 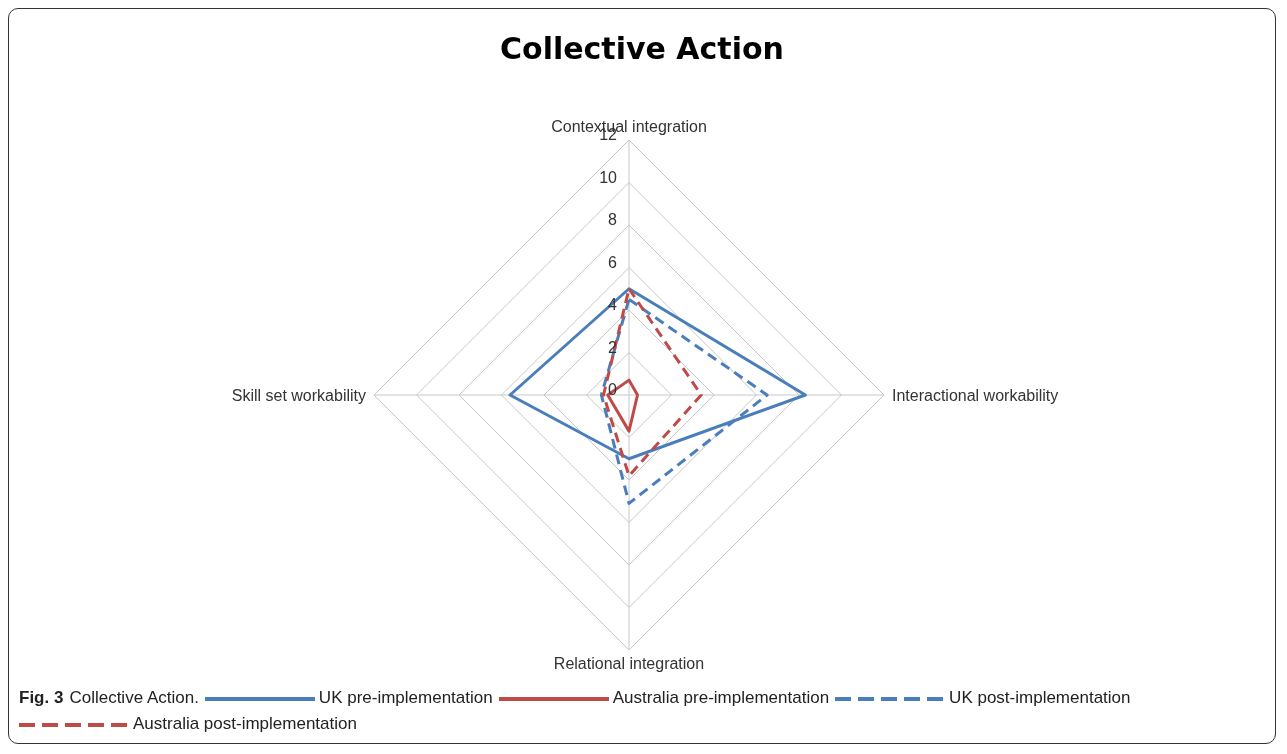 I want to click on legend-label: Australia post-implementation, so click(x=245, y=723).